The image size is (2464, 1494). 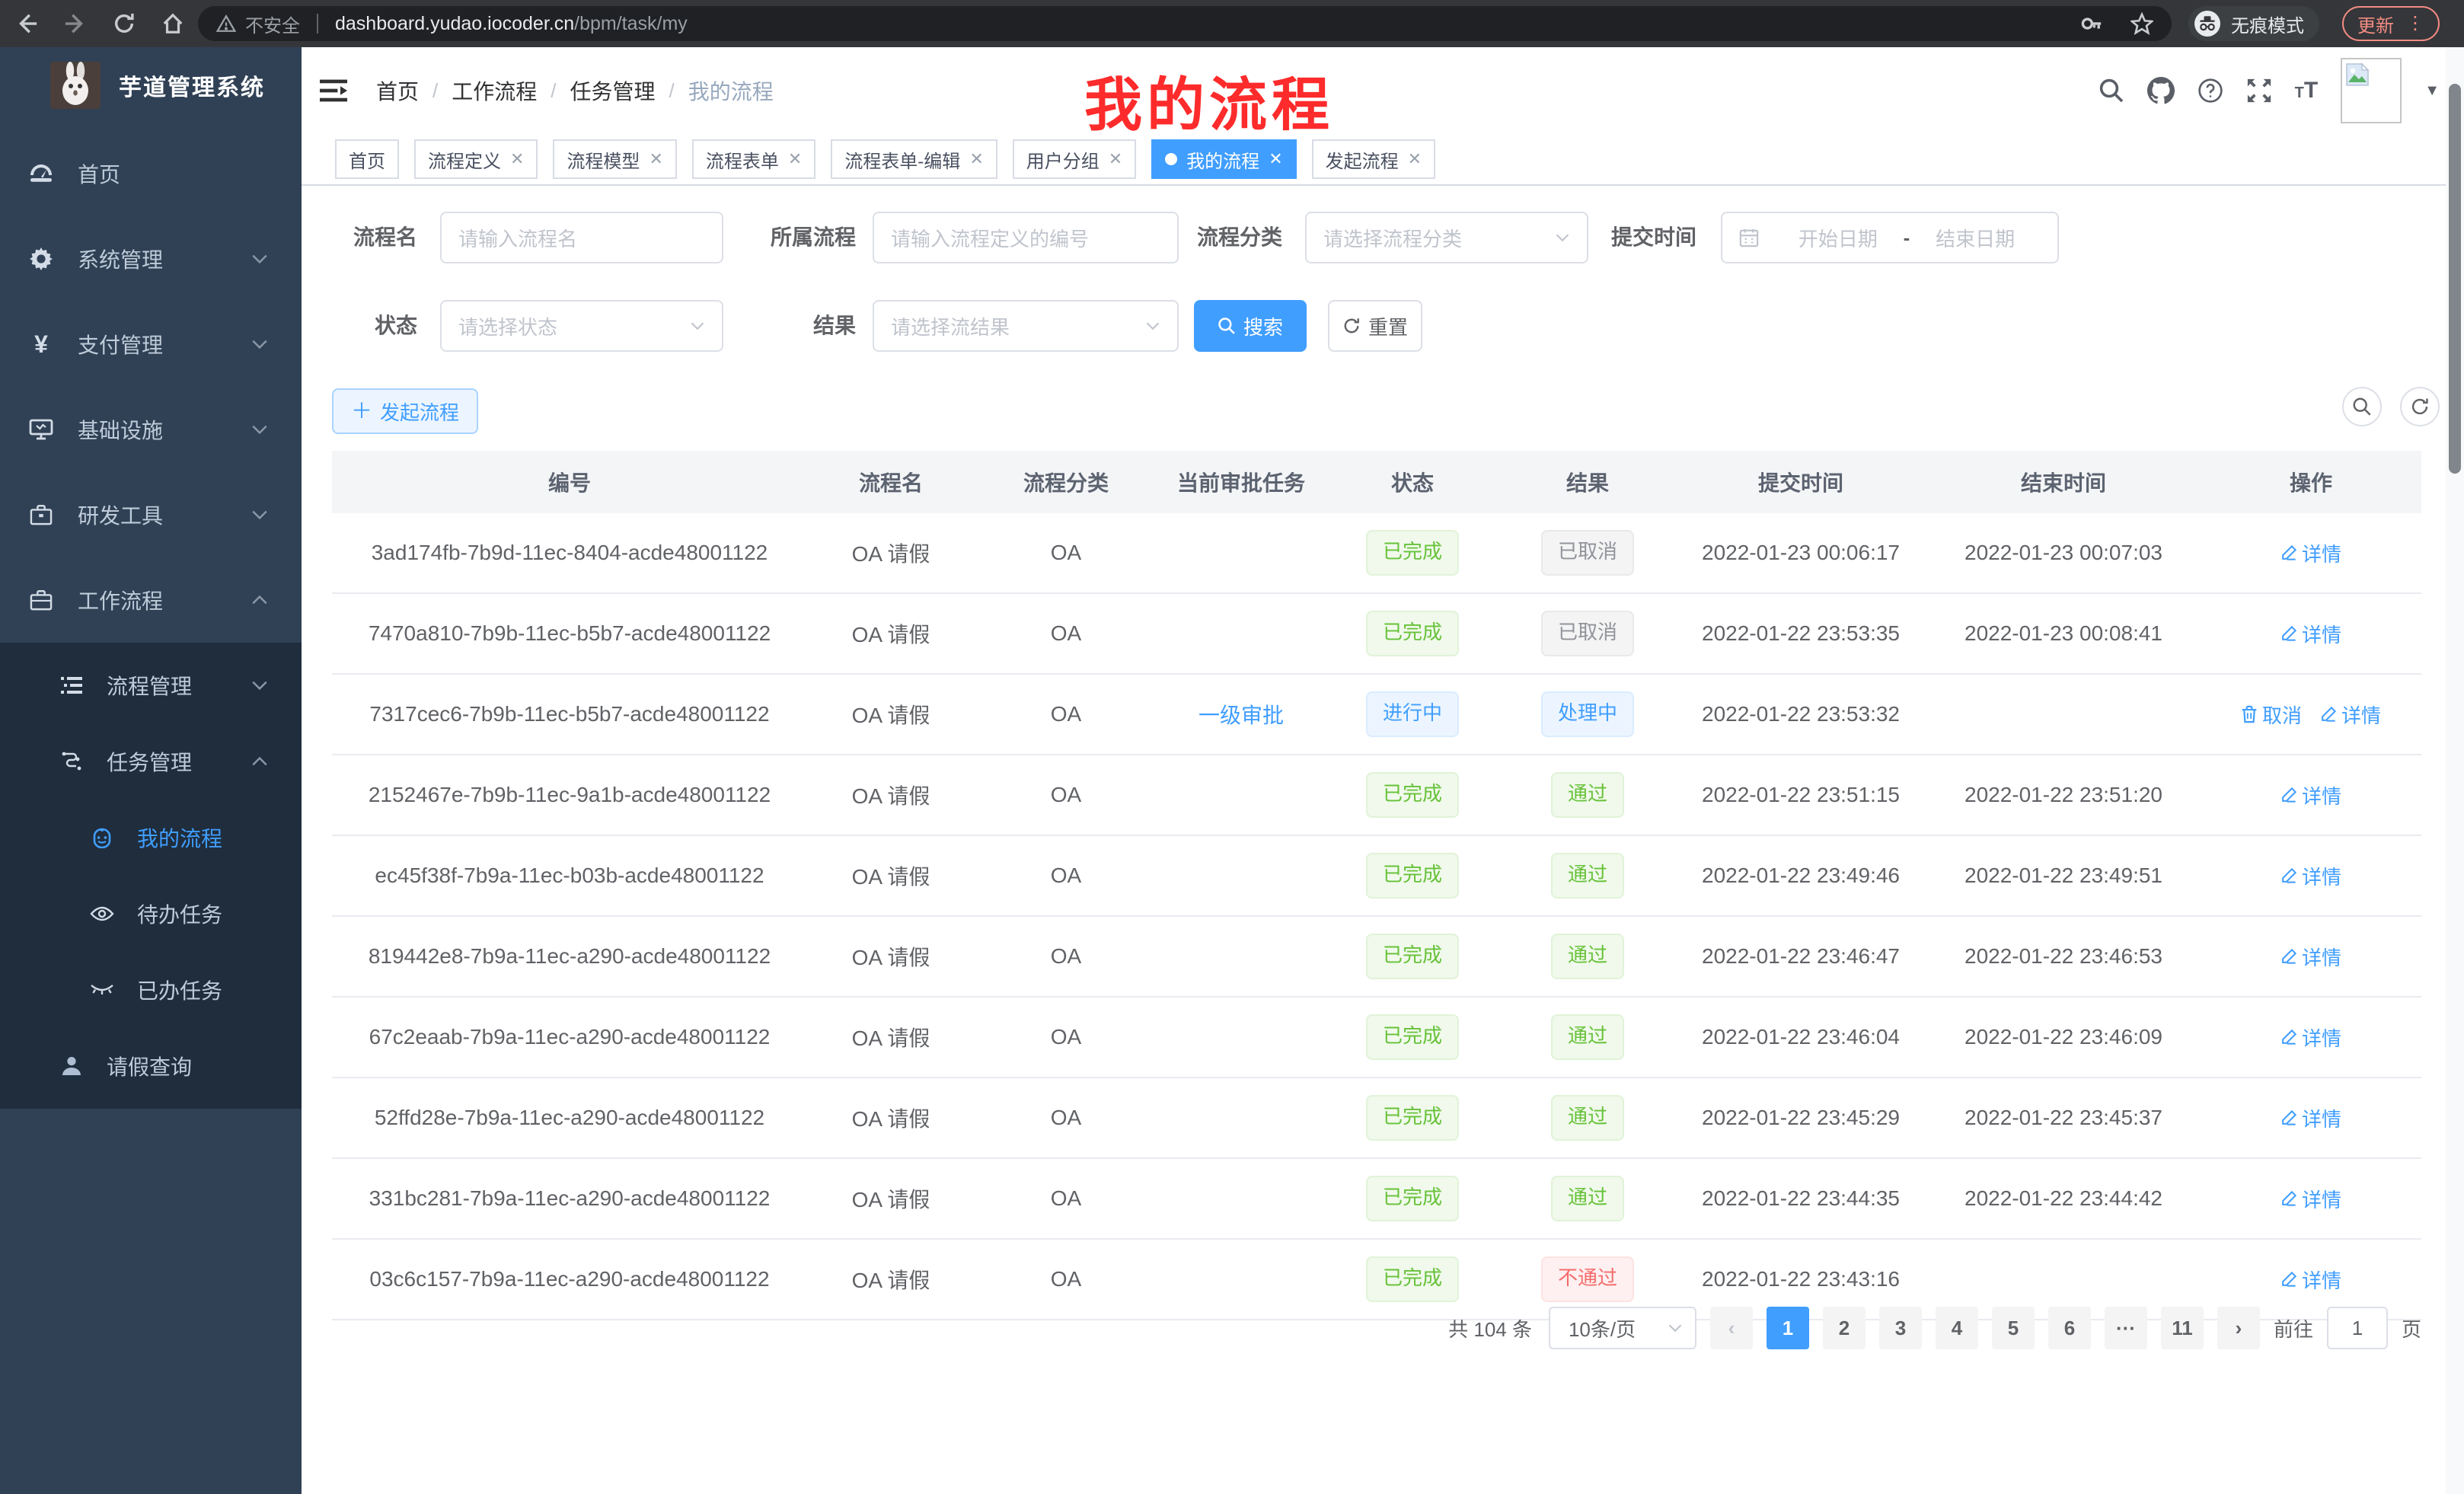 What do you see at coordinates (2069, 1328) in the screenshot?
I see `page-button-6: 6` at bounding box center [2069, 1328].